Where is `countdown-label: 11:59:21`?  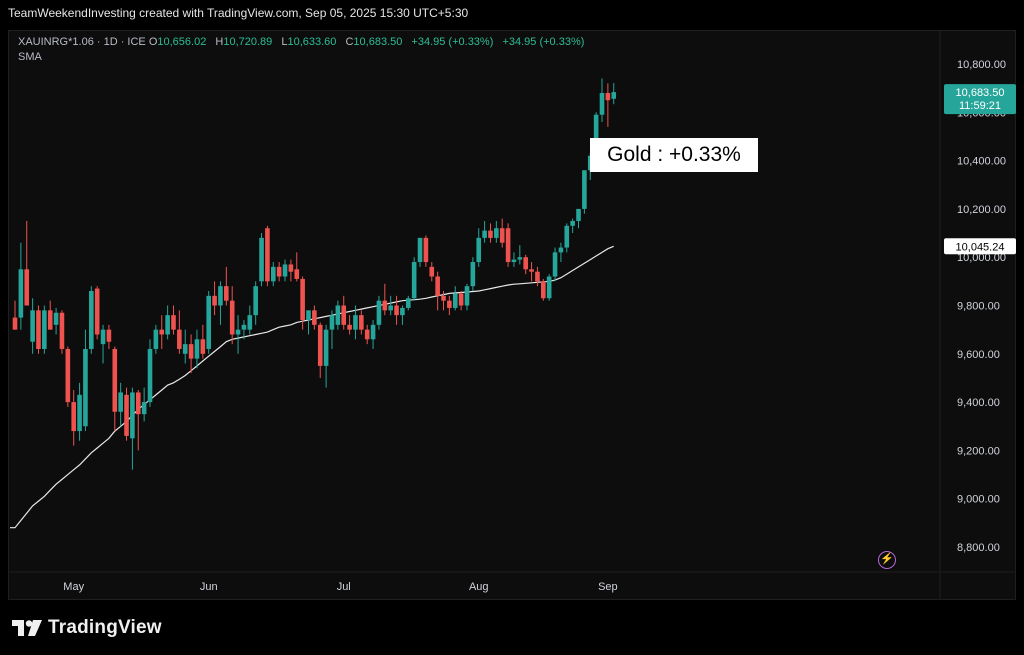 countdown-label: 11:59:21 is located at coordinates (980, 106).